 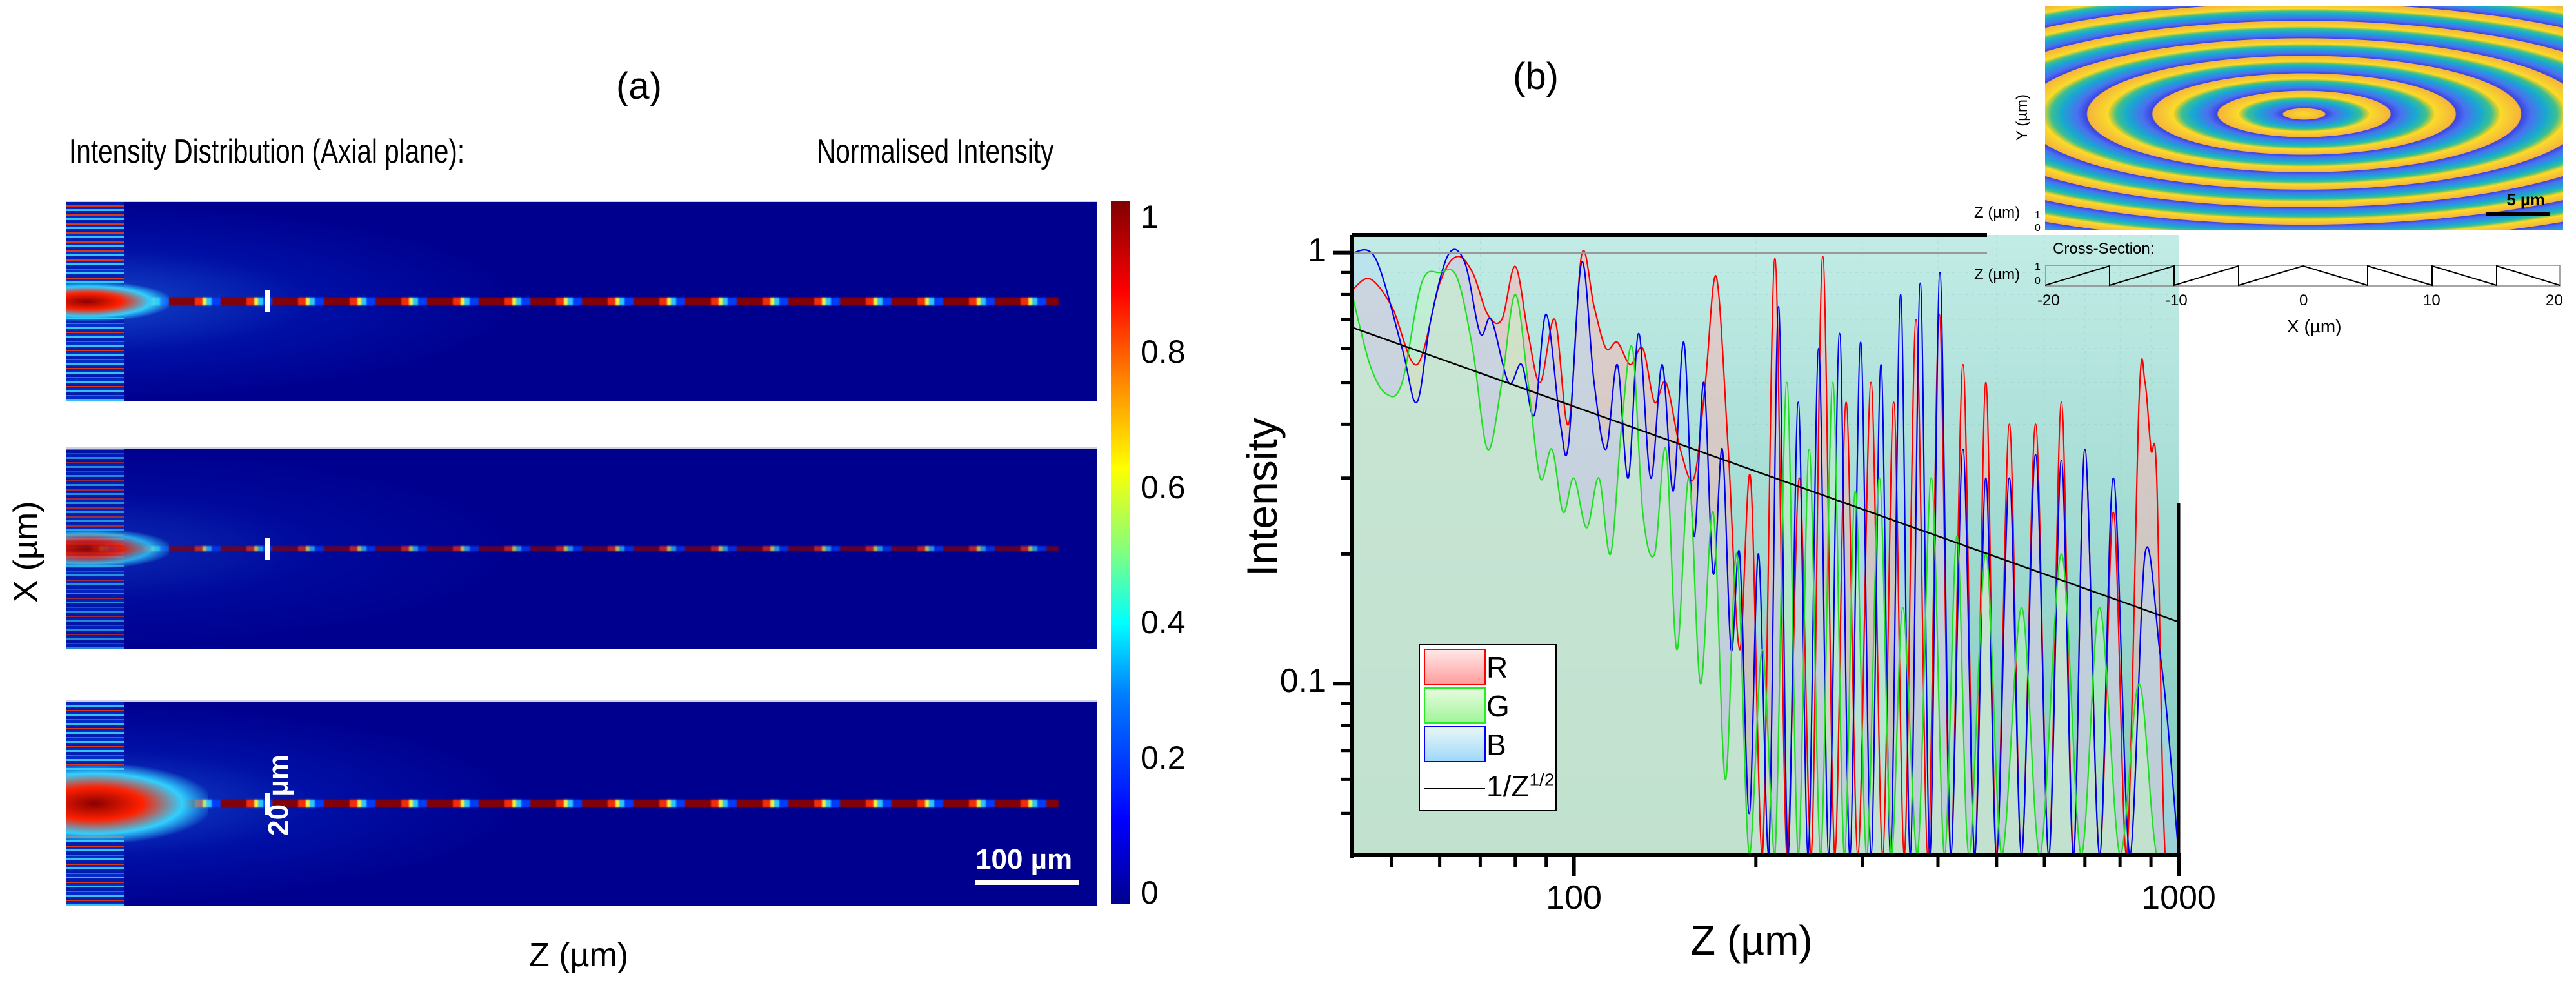 I want to click on cross-section-profile, so click(x=2303, y=276).